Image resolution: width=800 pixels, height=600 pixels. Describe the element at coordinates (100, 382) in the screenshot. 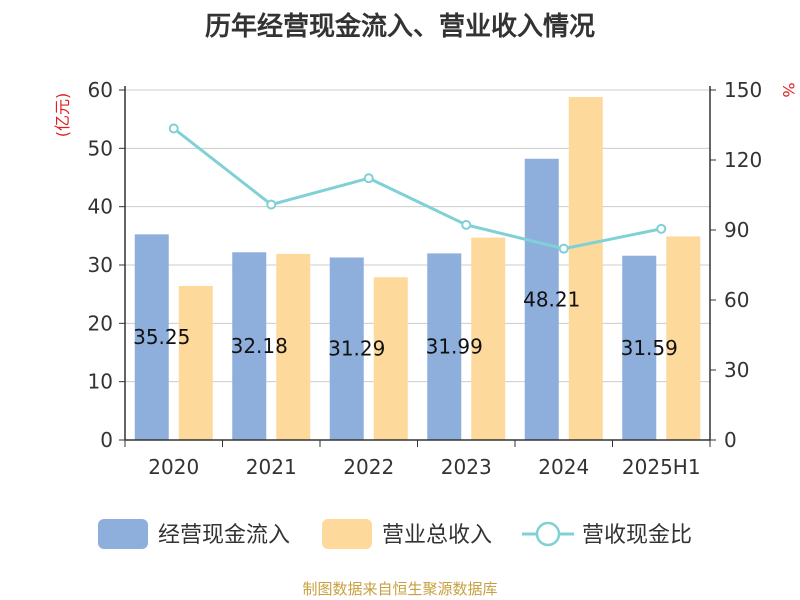

I see `left-tick-label: 10` at that location.